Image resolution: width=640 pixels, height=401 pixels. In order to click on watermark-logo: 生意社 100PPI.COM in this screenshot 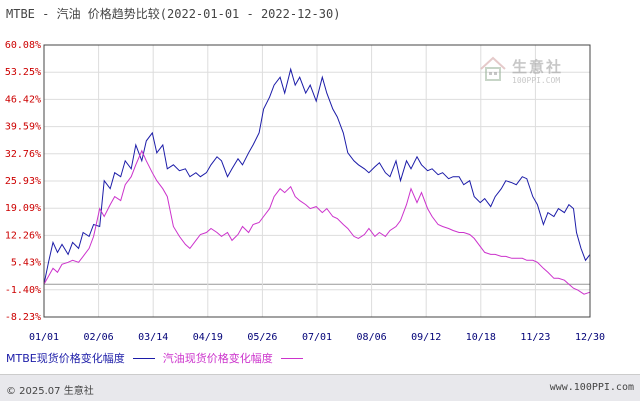, I will do `click(519, 71)`.